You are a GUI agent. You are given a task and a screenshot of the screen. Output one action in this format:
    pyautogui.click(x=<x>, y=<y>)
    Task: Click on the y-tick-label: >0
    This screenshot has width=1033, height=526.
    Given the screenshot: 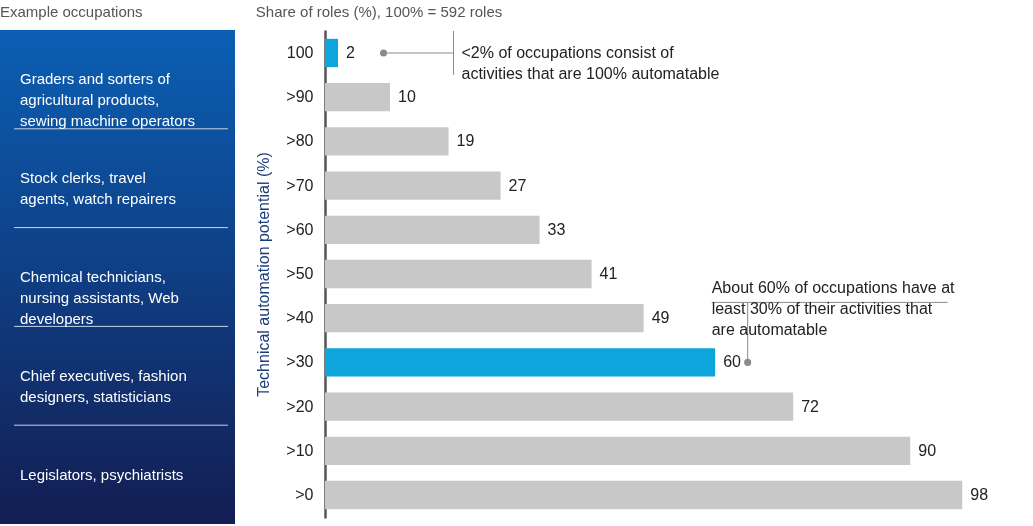 What is the action you would take?
    pyautogui.click(x=304, y=495)
    